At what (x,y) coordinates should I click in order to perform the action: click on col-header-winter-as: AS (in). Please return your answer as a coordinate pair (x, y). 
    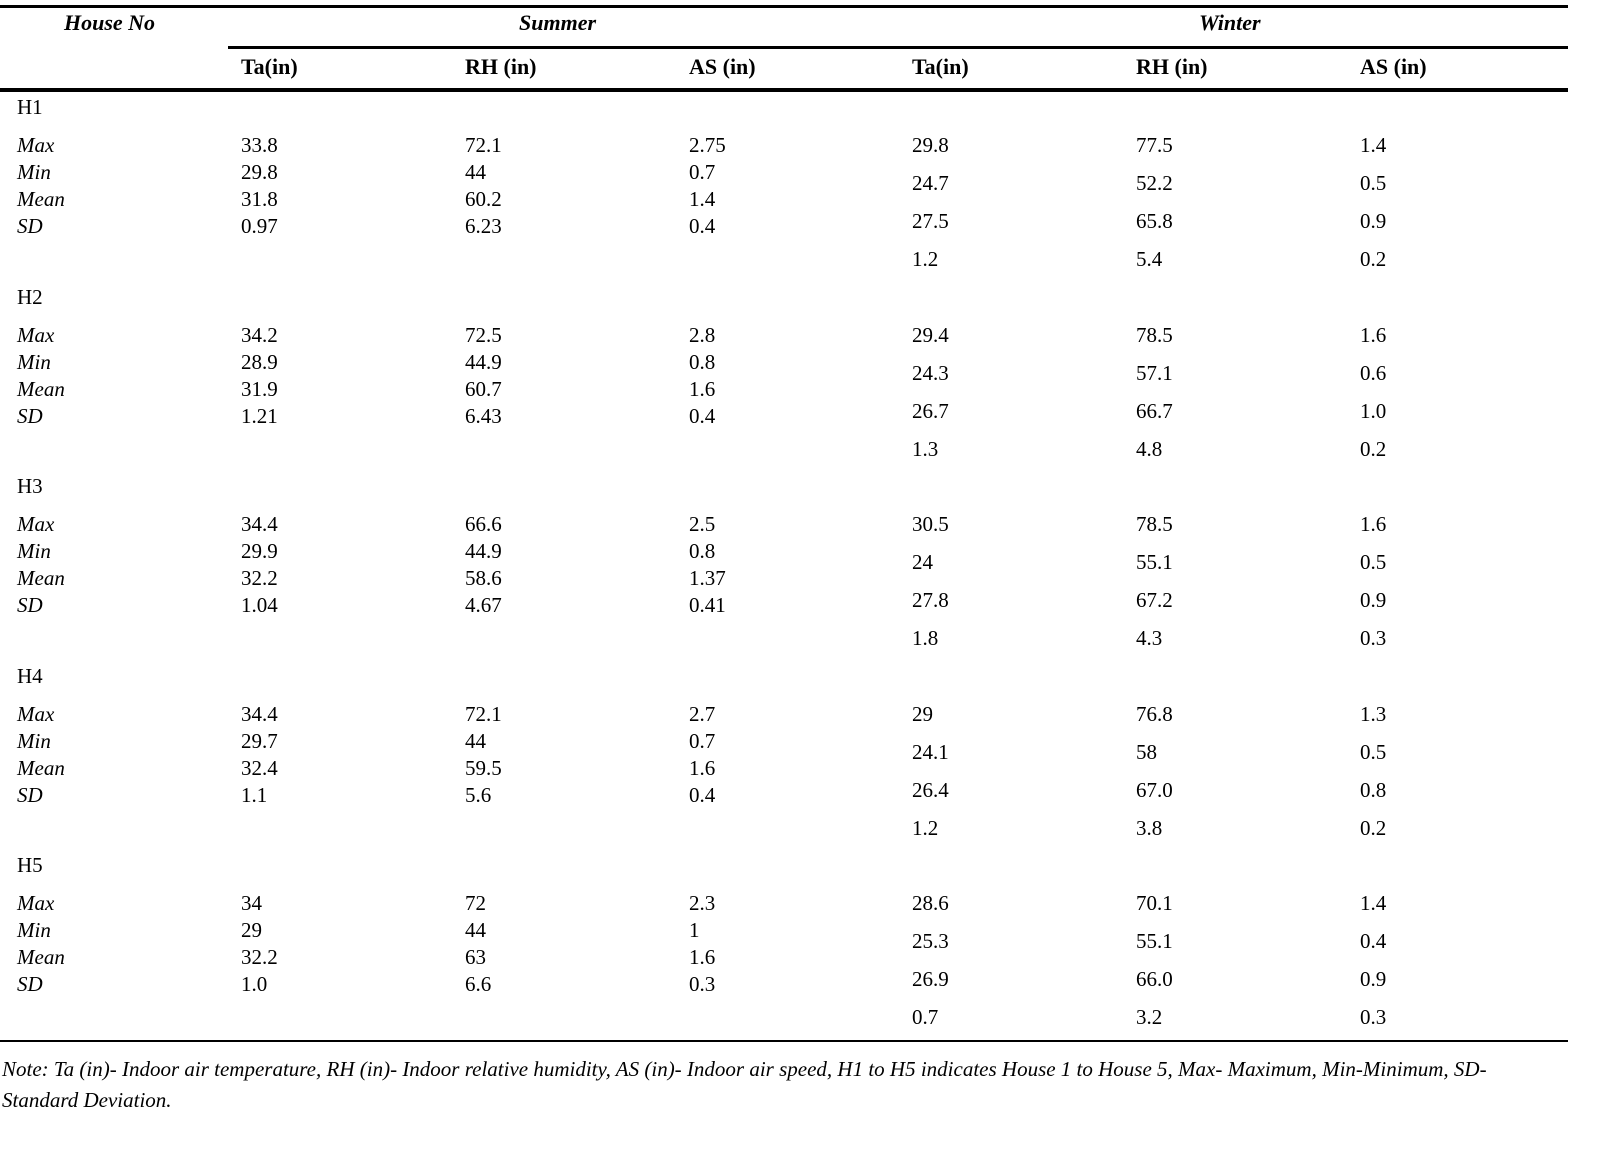
    Looking at the image, I should click on (1393, 66).